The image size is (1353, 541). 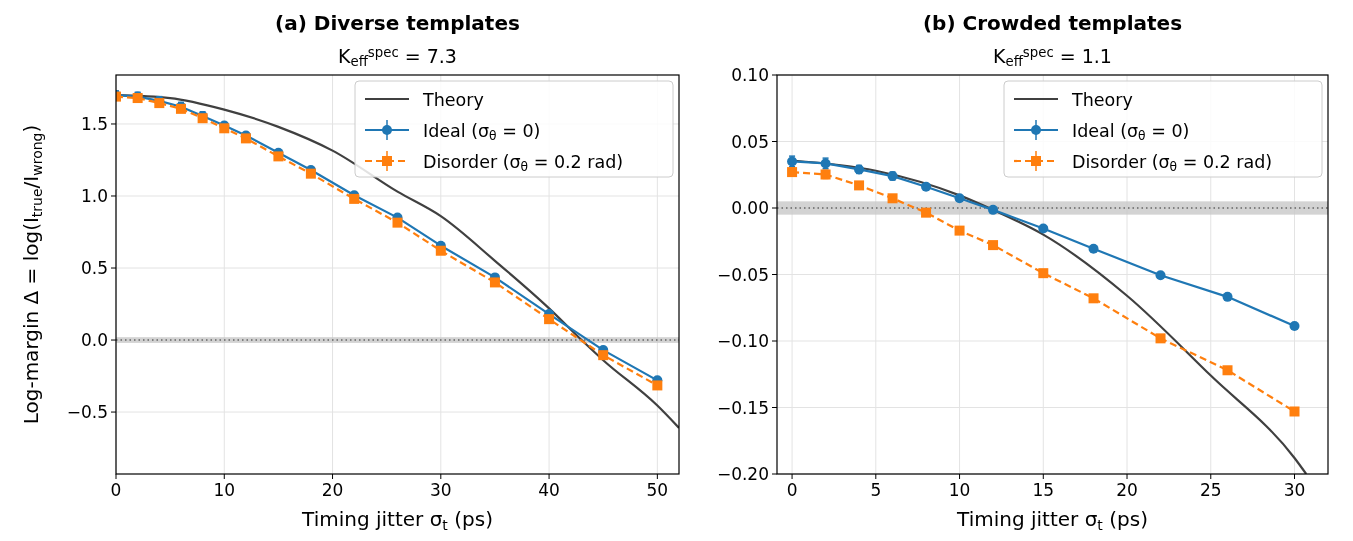 What do you see at coordinates (94, 340) in the screenshot?
I see `y-tick-label: 0.0` at bounding box center [94, 340].